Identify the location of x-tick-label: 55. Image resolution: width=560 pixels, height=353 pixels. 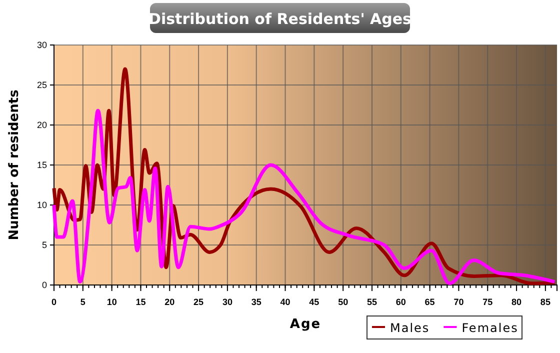
(371, 301).